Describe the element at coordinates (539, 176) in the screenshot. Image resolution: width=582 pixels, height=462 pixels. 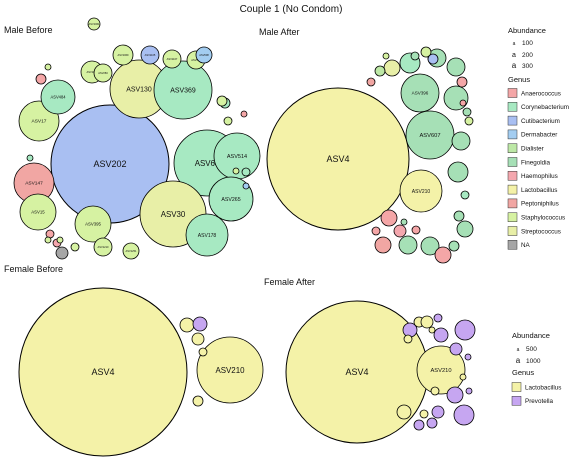
I see `legend-genus-label: Haemophilus` at that location.